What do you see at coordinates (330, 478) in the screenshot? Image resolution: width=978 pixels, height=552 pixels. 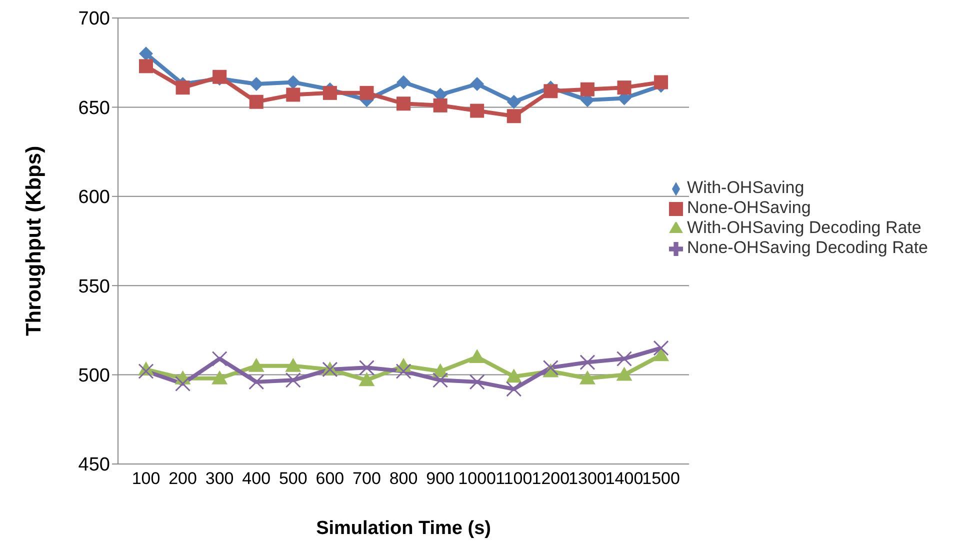 I see `x-tick-label: 600` at bounding box center [330, 478].